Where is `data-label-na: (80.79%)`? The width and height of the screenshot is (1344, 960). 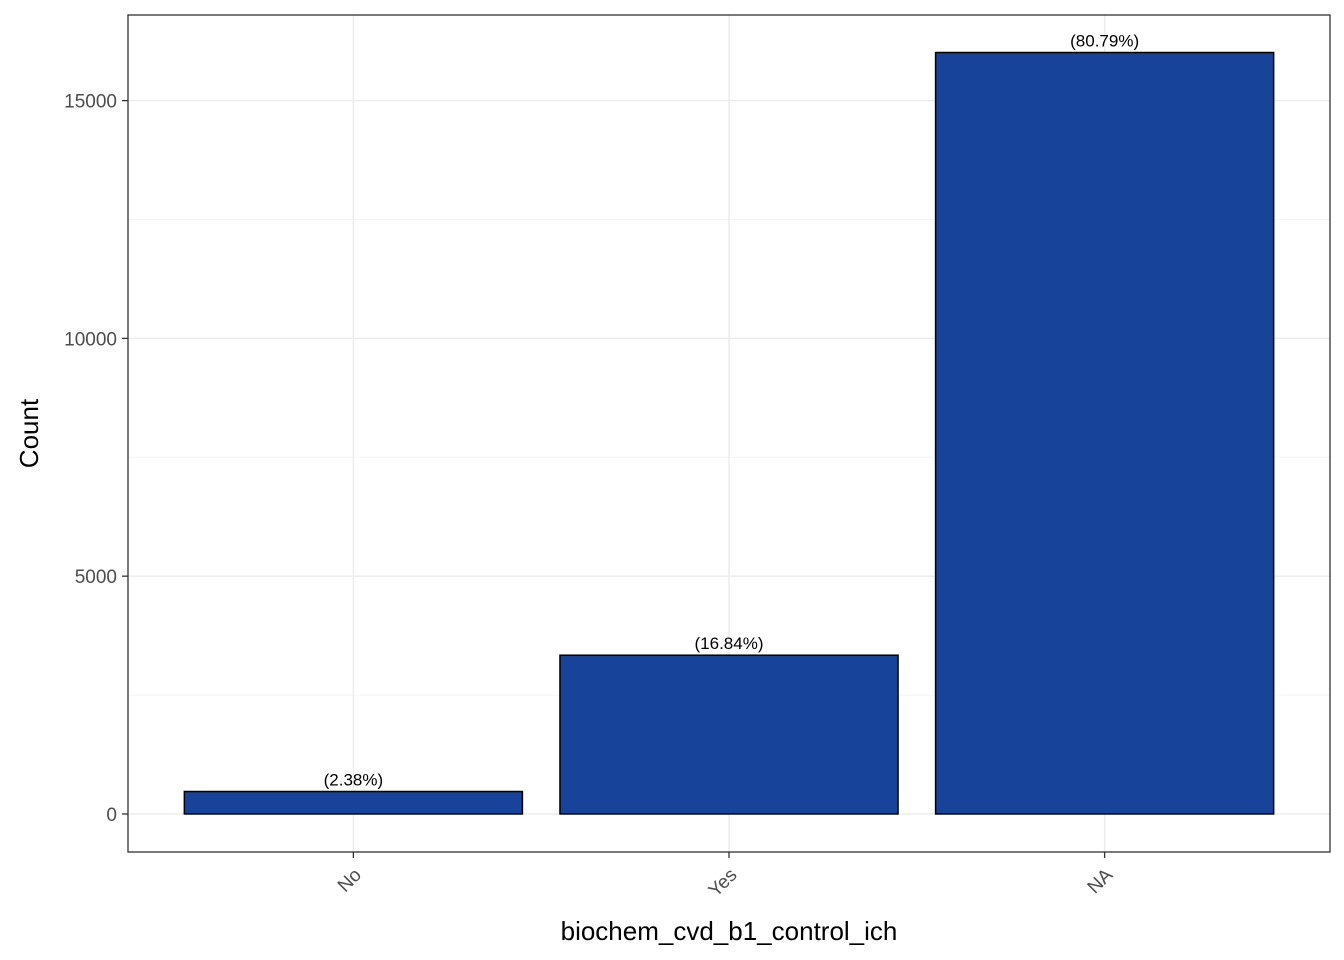
data-label-na: (80.79%) is located at coordinates (1104, 41).